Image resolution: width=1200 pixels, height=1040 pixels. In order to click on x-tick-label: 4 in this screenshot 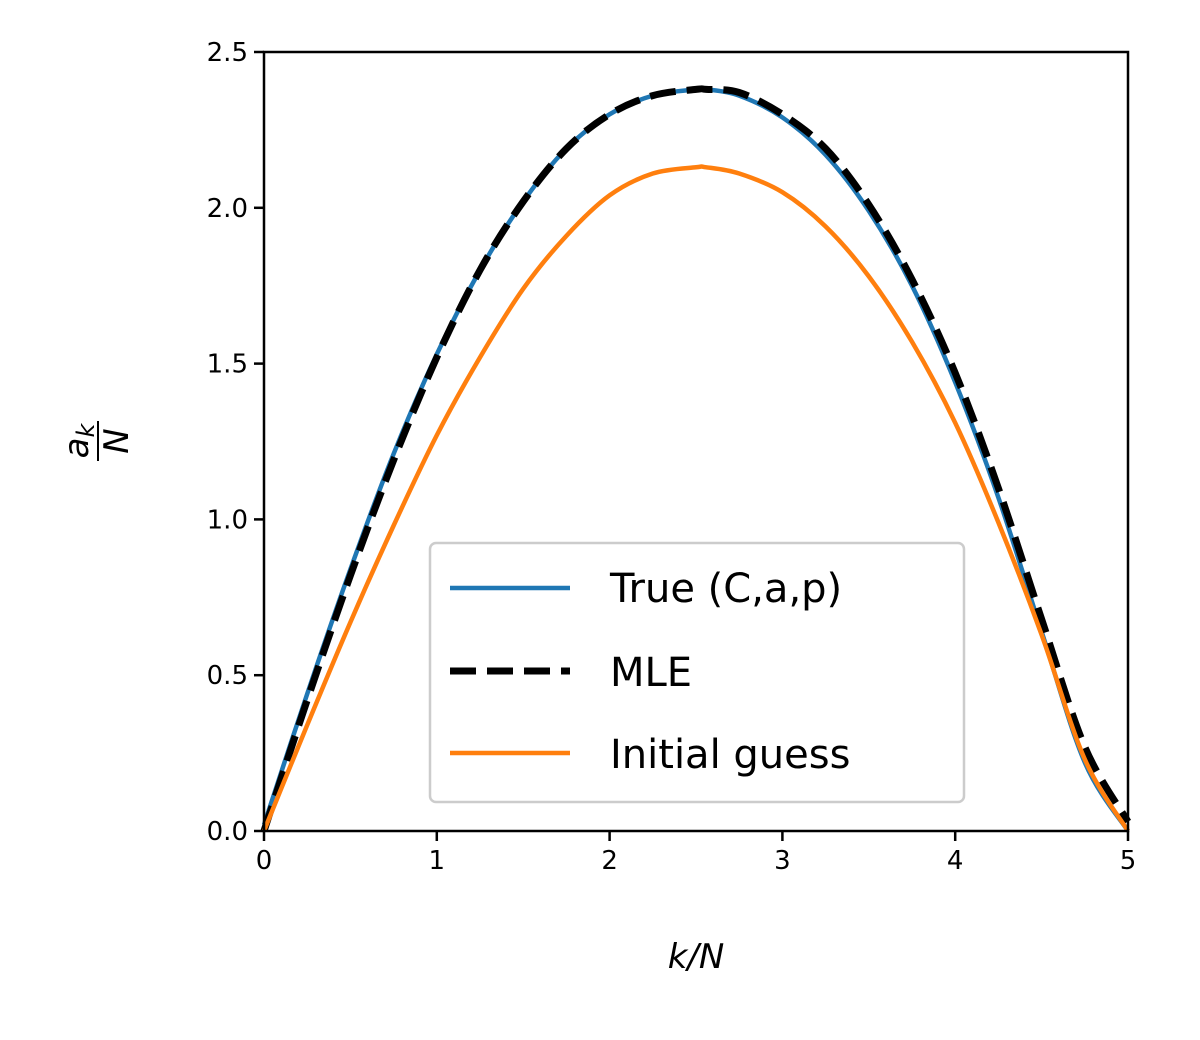, I will do `click(955, 861)`.